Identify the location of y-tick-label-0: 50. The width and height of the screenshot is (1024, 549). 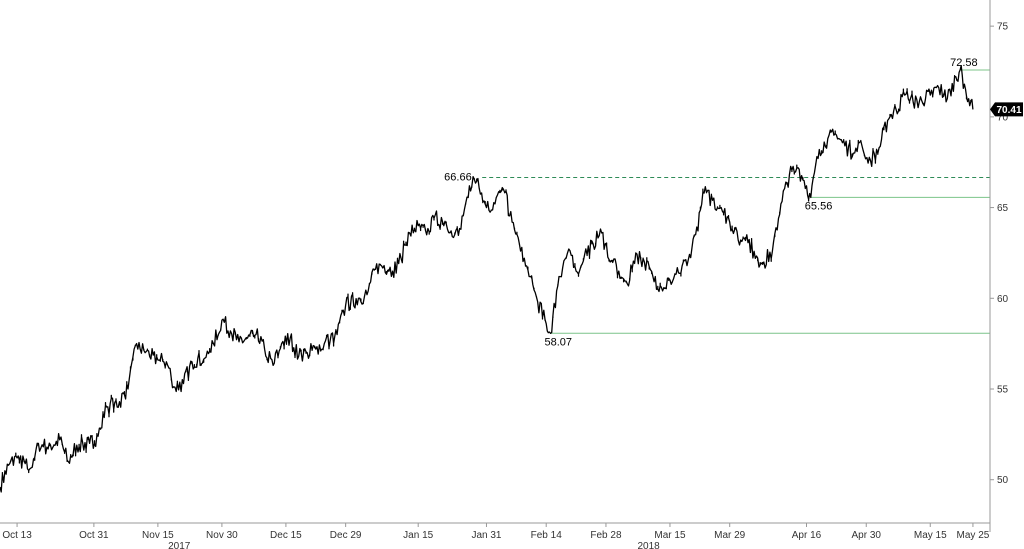
(1003, 480).